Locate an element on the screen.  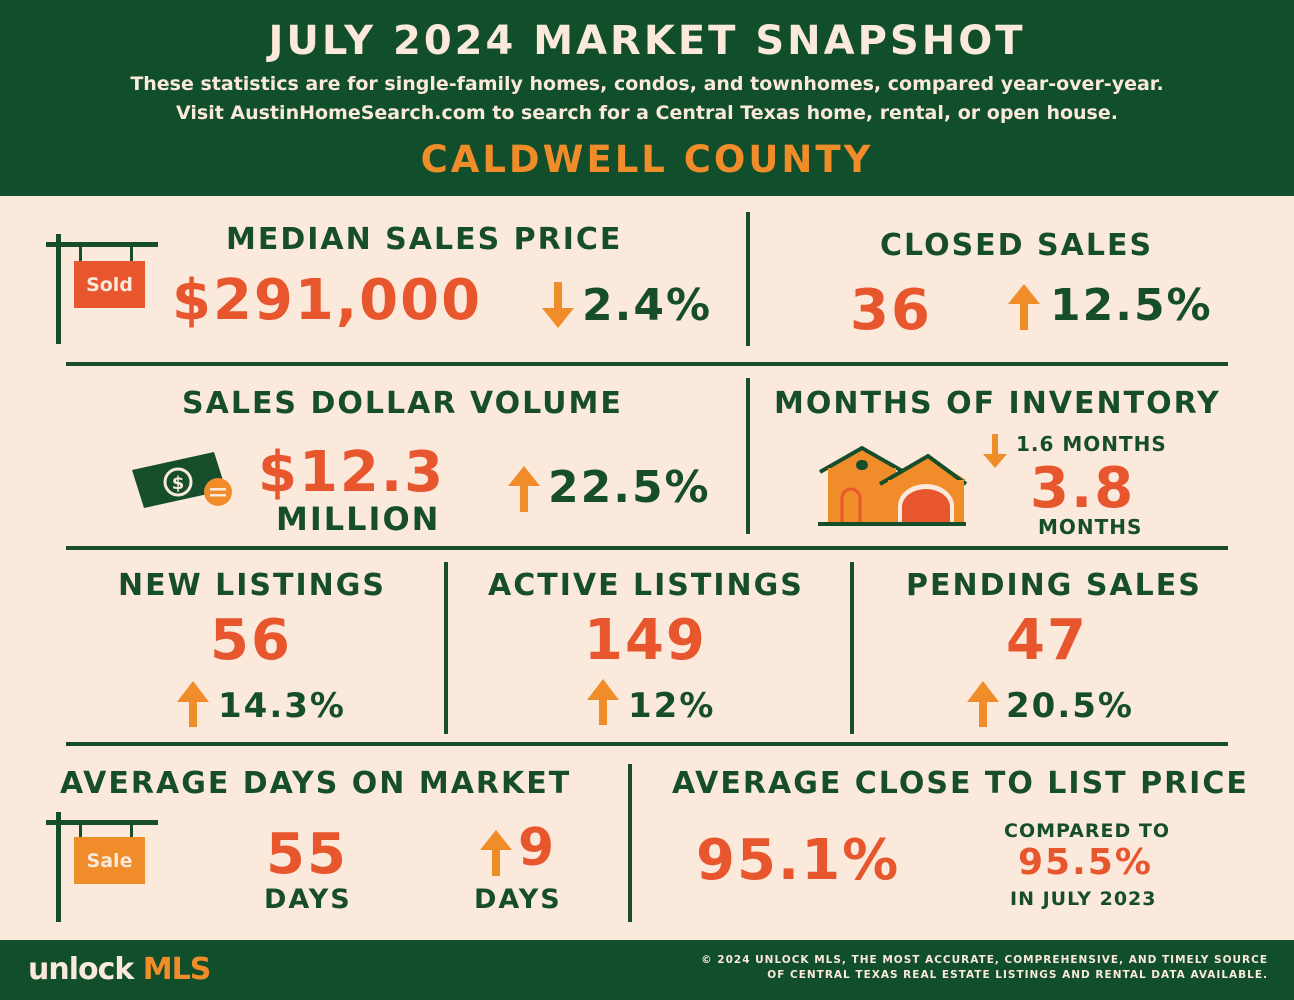
months-of-inventory-value: 3.8 is located at coordinates (1083, 488).